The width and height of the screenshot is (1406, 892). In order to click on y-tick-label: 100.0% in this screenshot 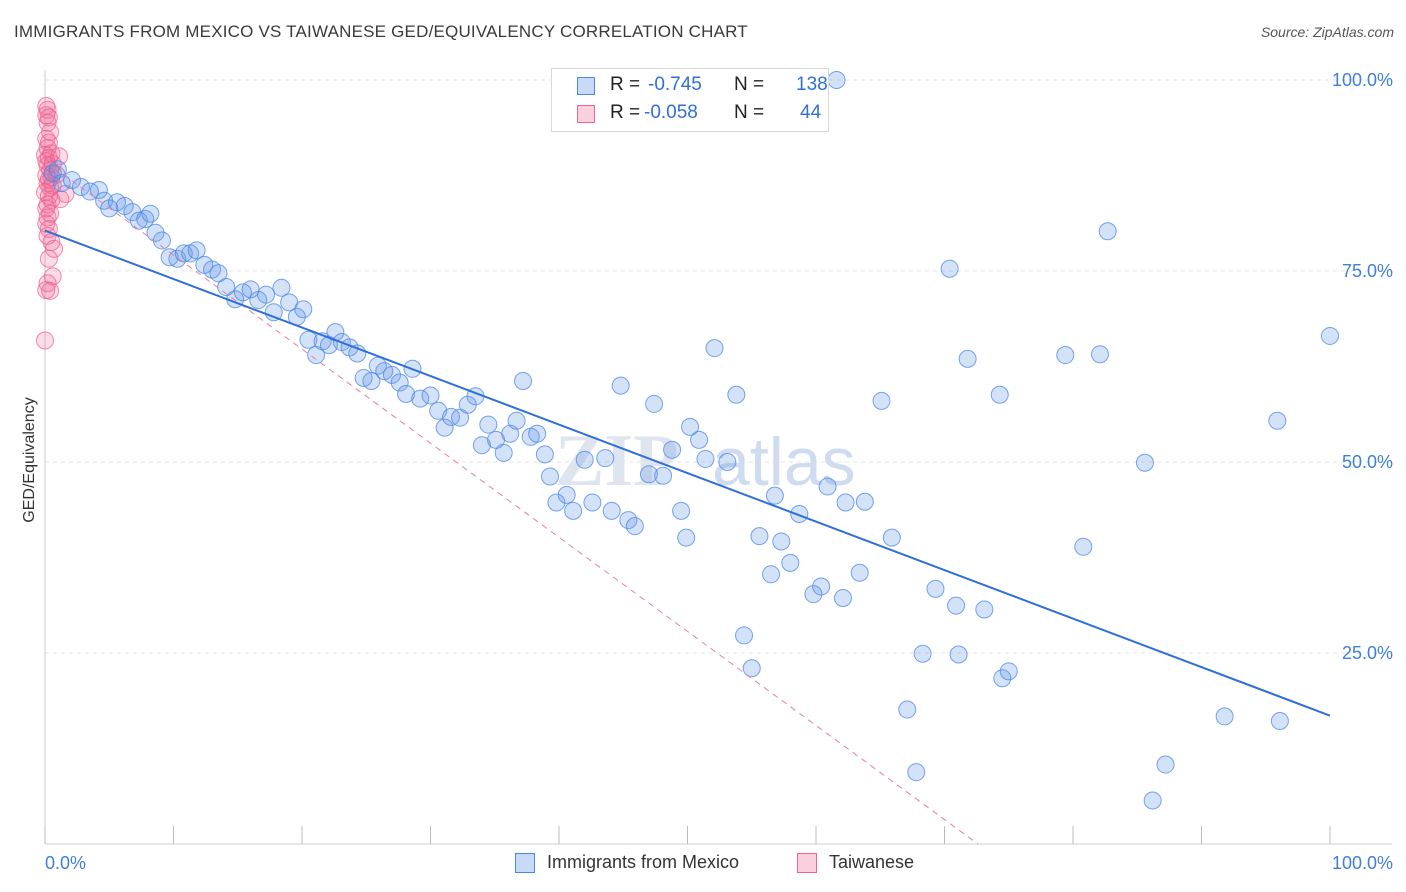, I will do `click(1362, 80)`.